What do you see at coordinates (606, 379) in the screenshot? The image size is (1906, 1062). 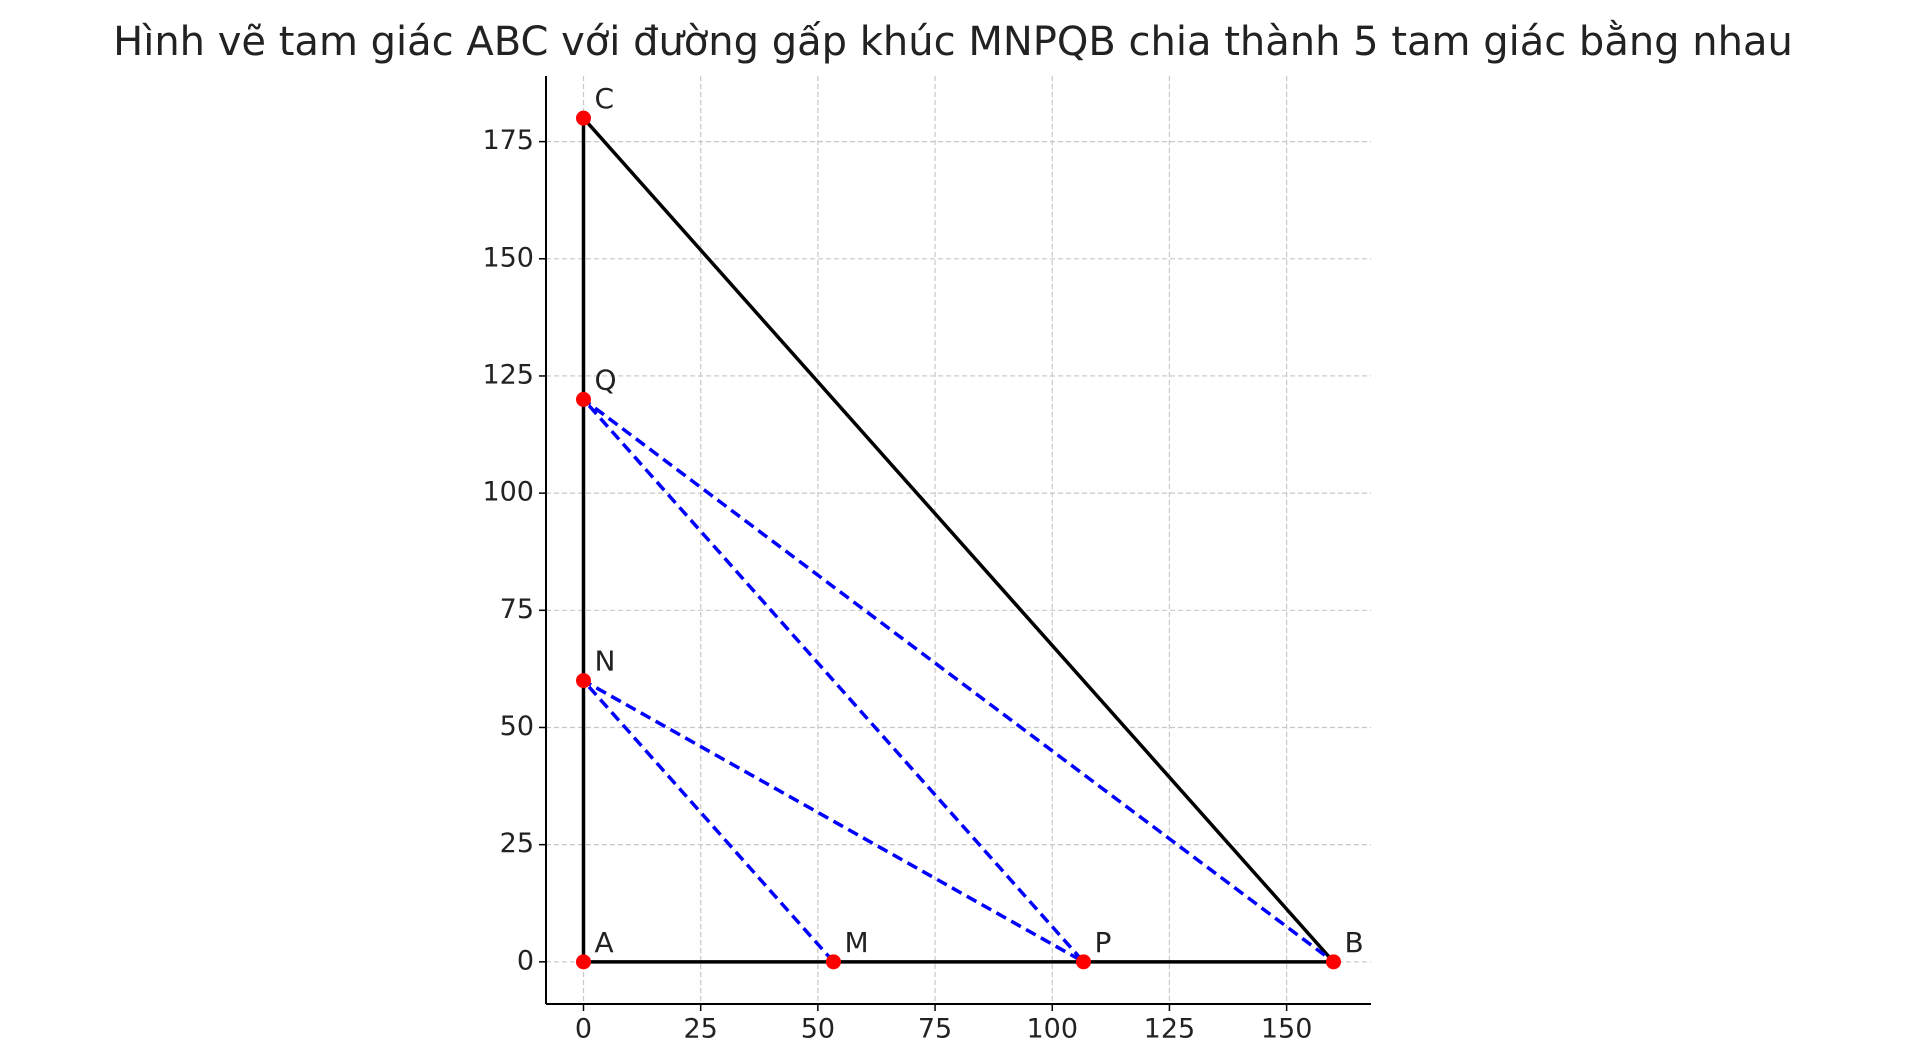 I see `point-label: Q` at bounding box center [606, 379].